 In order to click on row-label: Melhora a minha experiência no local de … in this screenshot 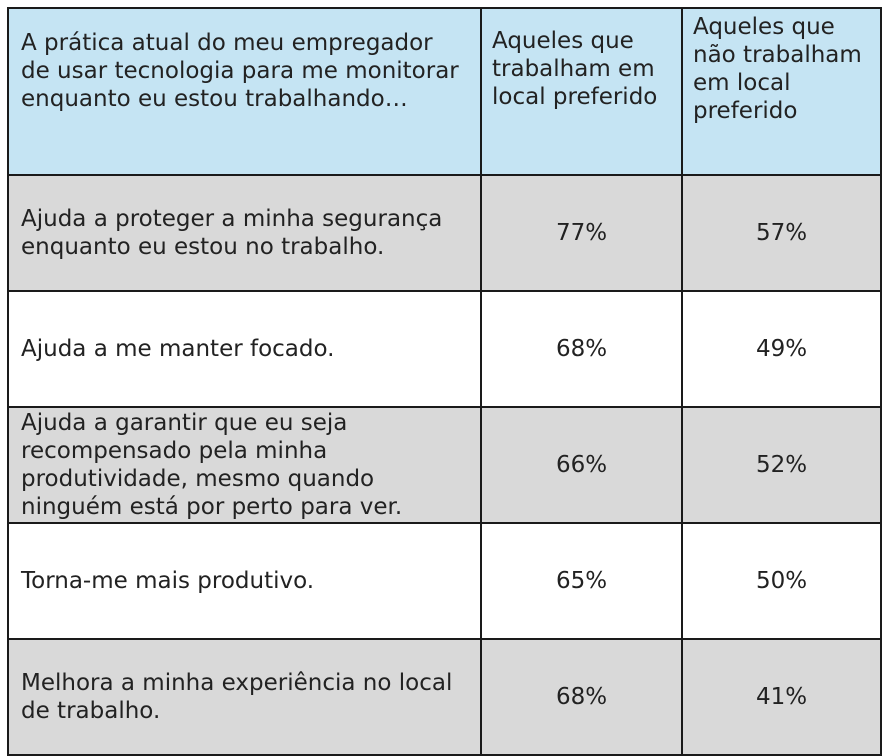, I will do `click(244, 697)`.